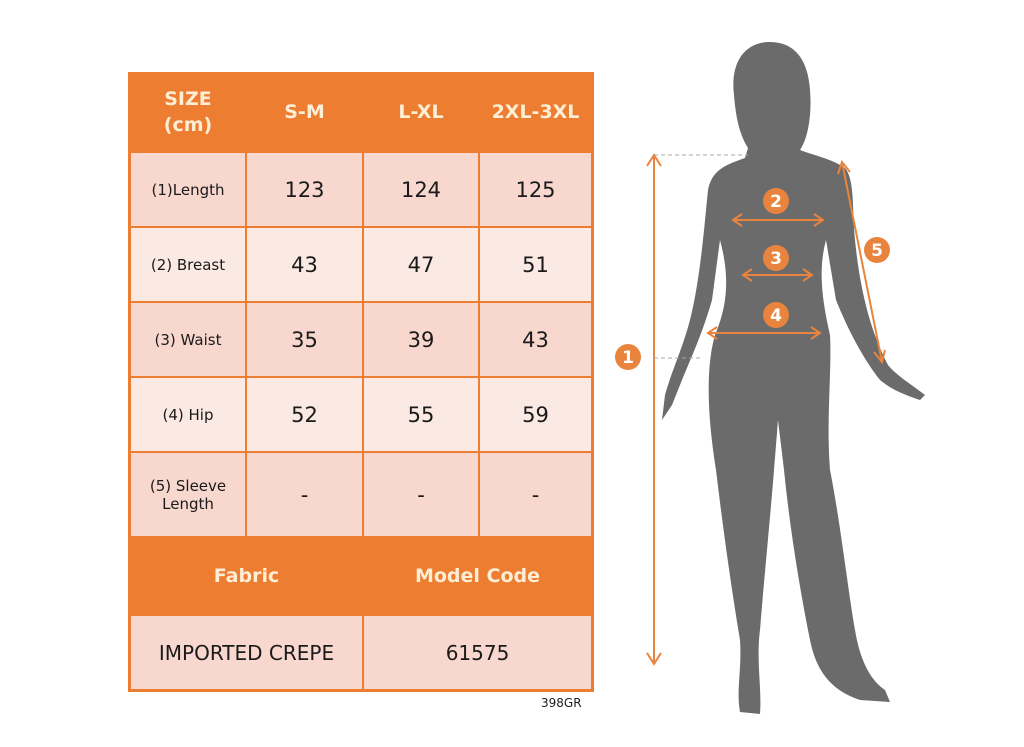 Image resolution: width=1024 pixels, height=747 pixels. I want to click on fabric-header-row: Fabric Model Code, so click(361, 576).